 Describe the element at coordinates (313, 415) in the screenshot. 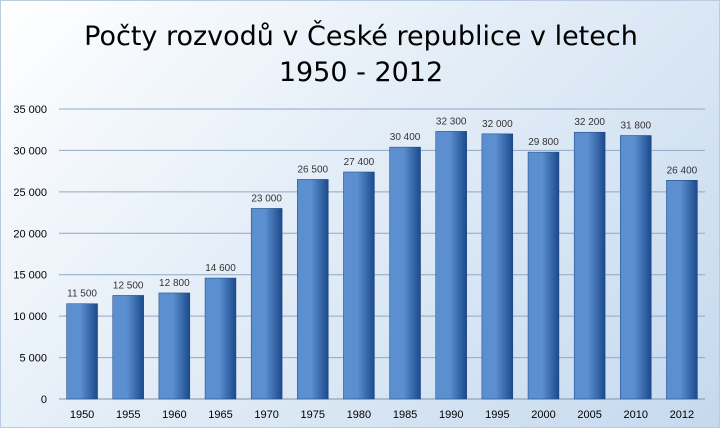

I see `x-tick-label: 1975` at that location.